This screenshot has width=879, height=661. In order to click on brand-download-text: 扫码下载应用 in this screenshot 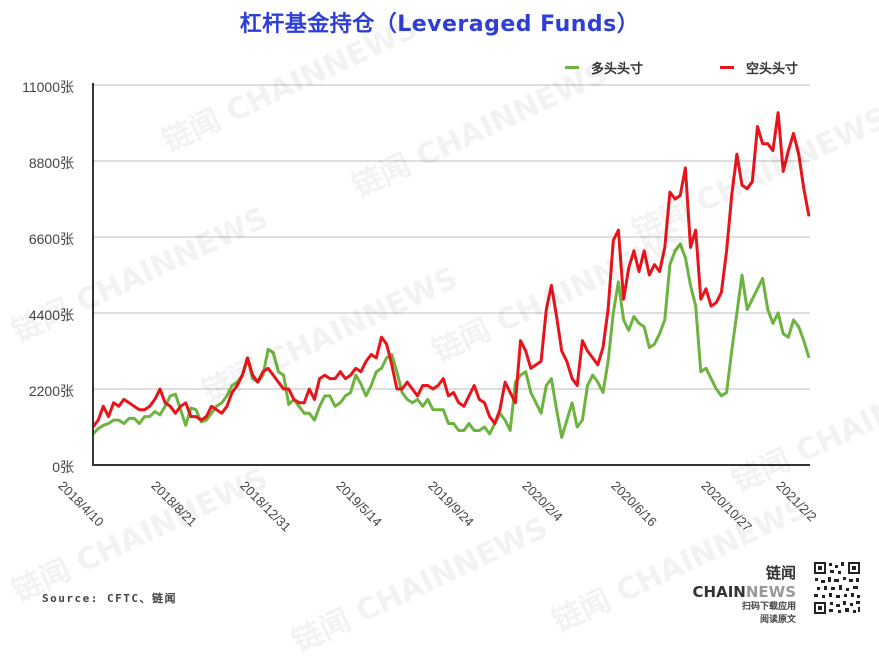, I will do `click(768, 607)`.